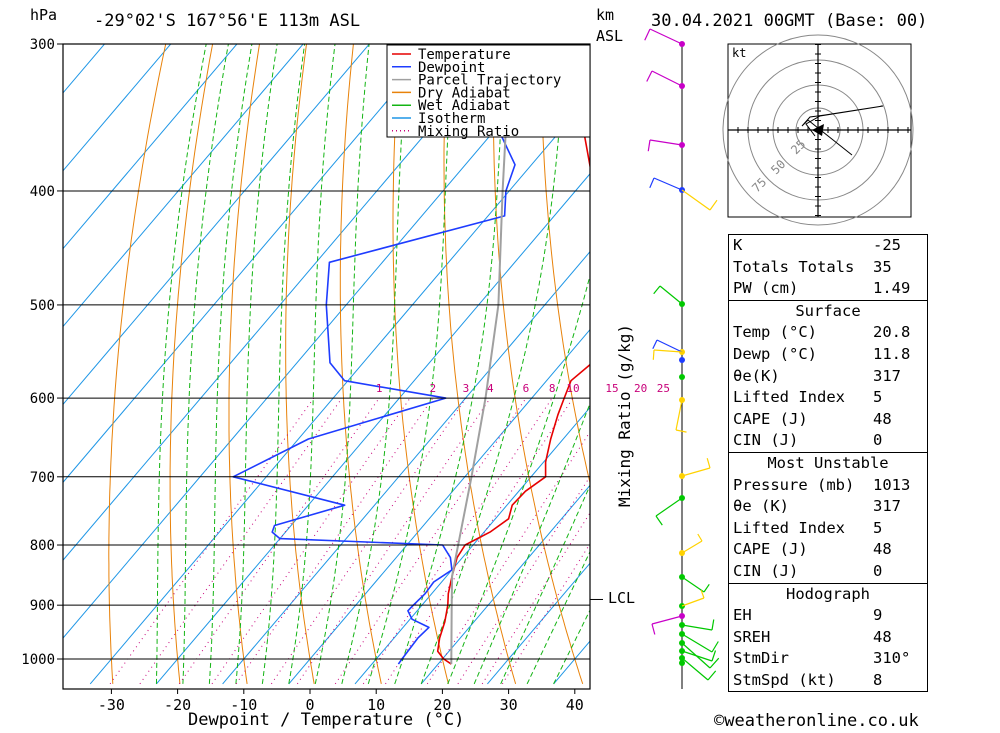 This screenshot has height=733, width=1000. What do you see at coordinates (816, 721) in the screenshot?
I see `credit-text: ©weatheronline.co.uk` at bounding box center [816, 721].